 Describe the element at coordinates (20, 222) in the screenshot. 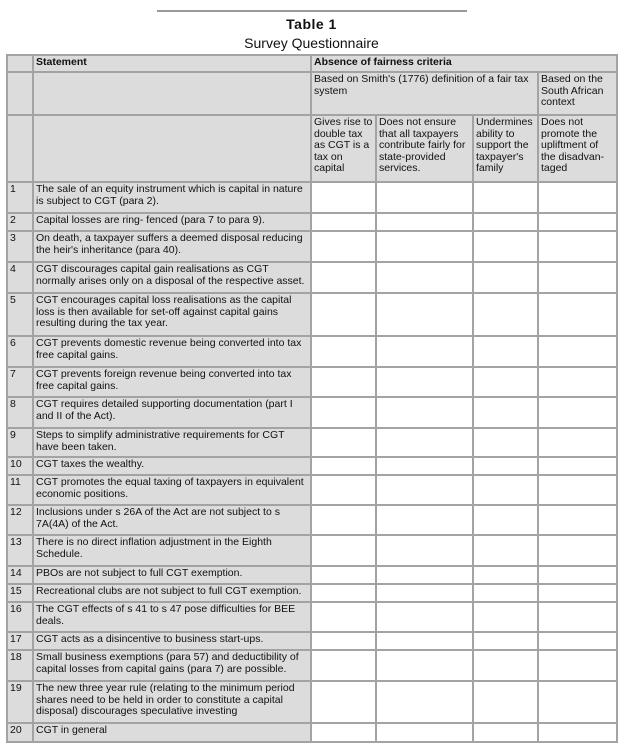

I see `row-number: 2` at that location.